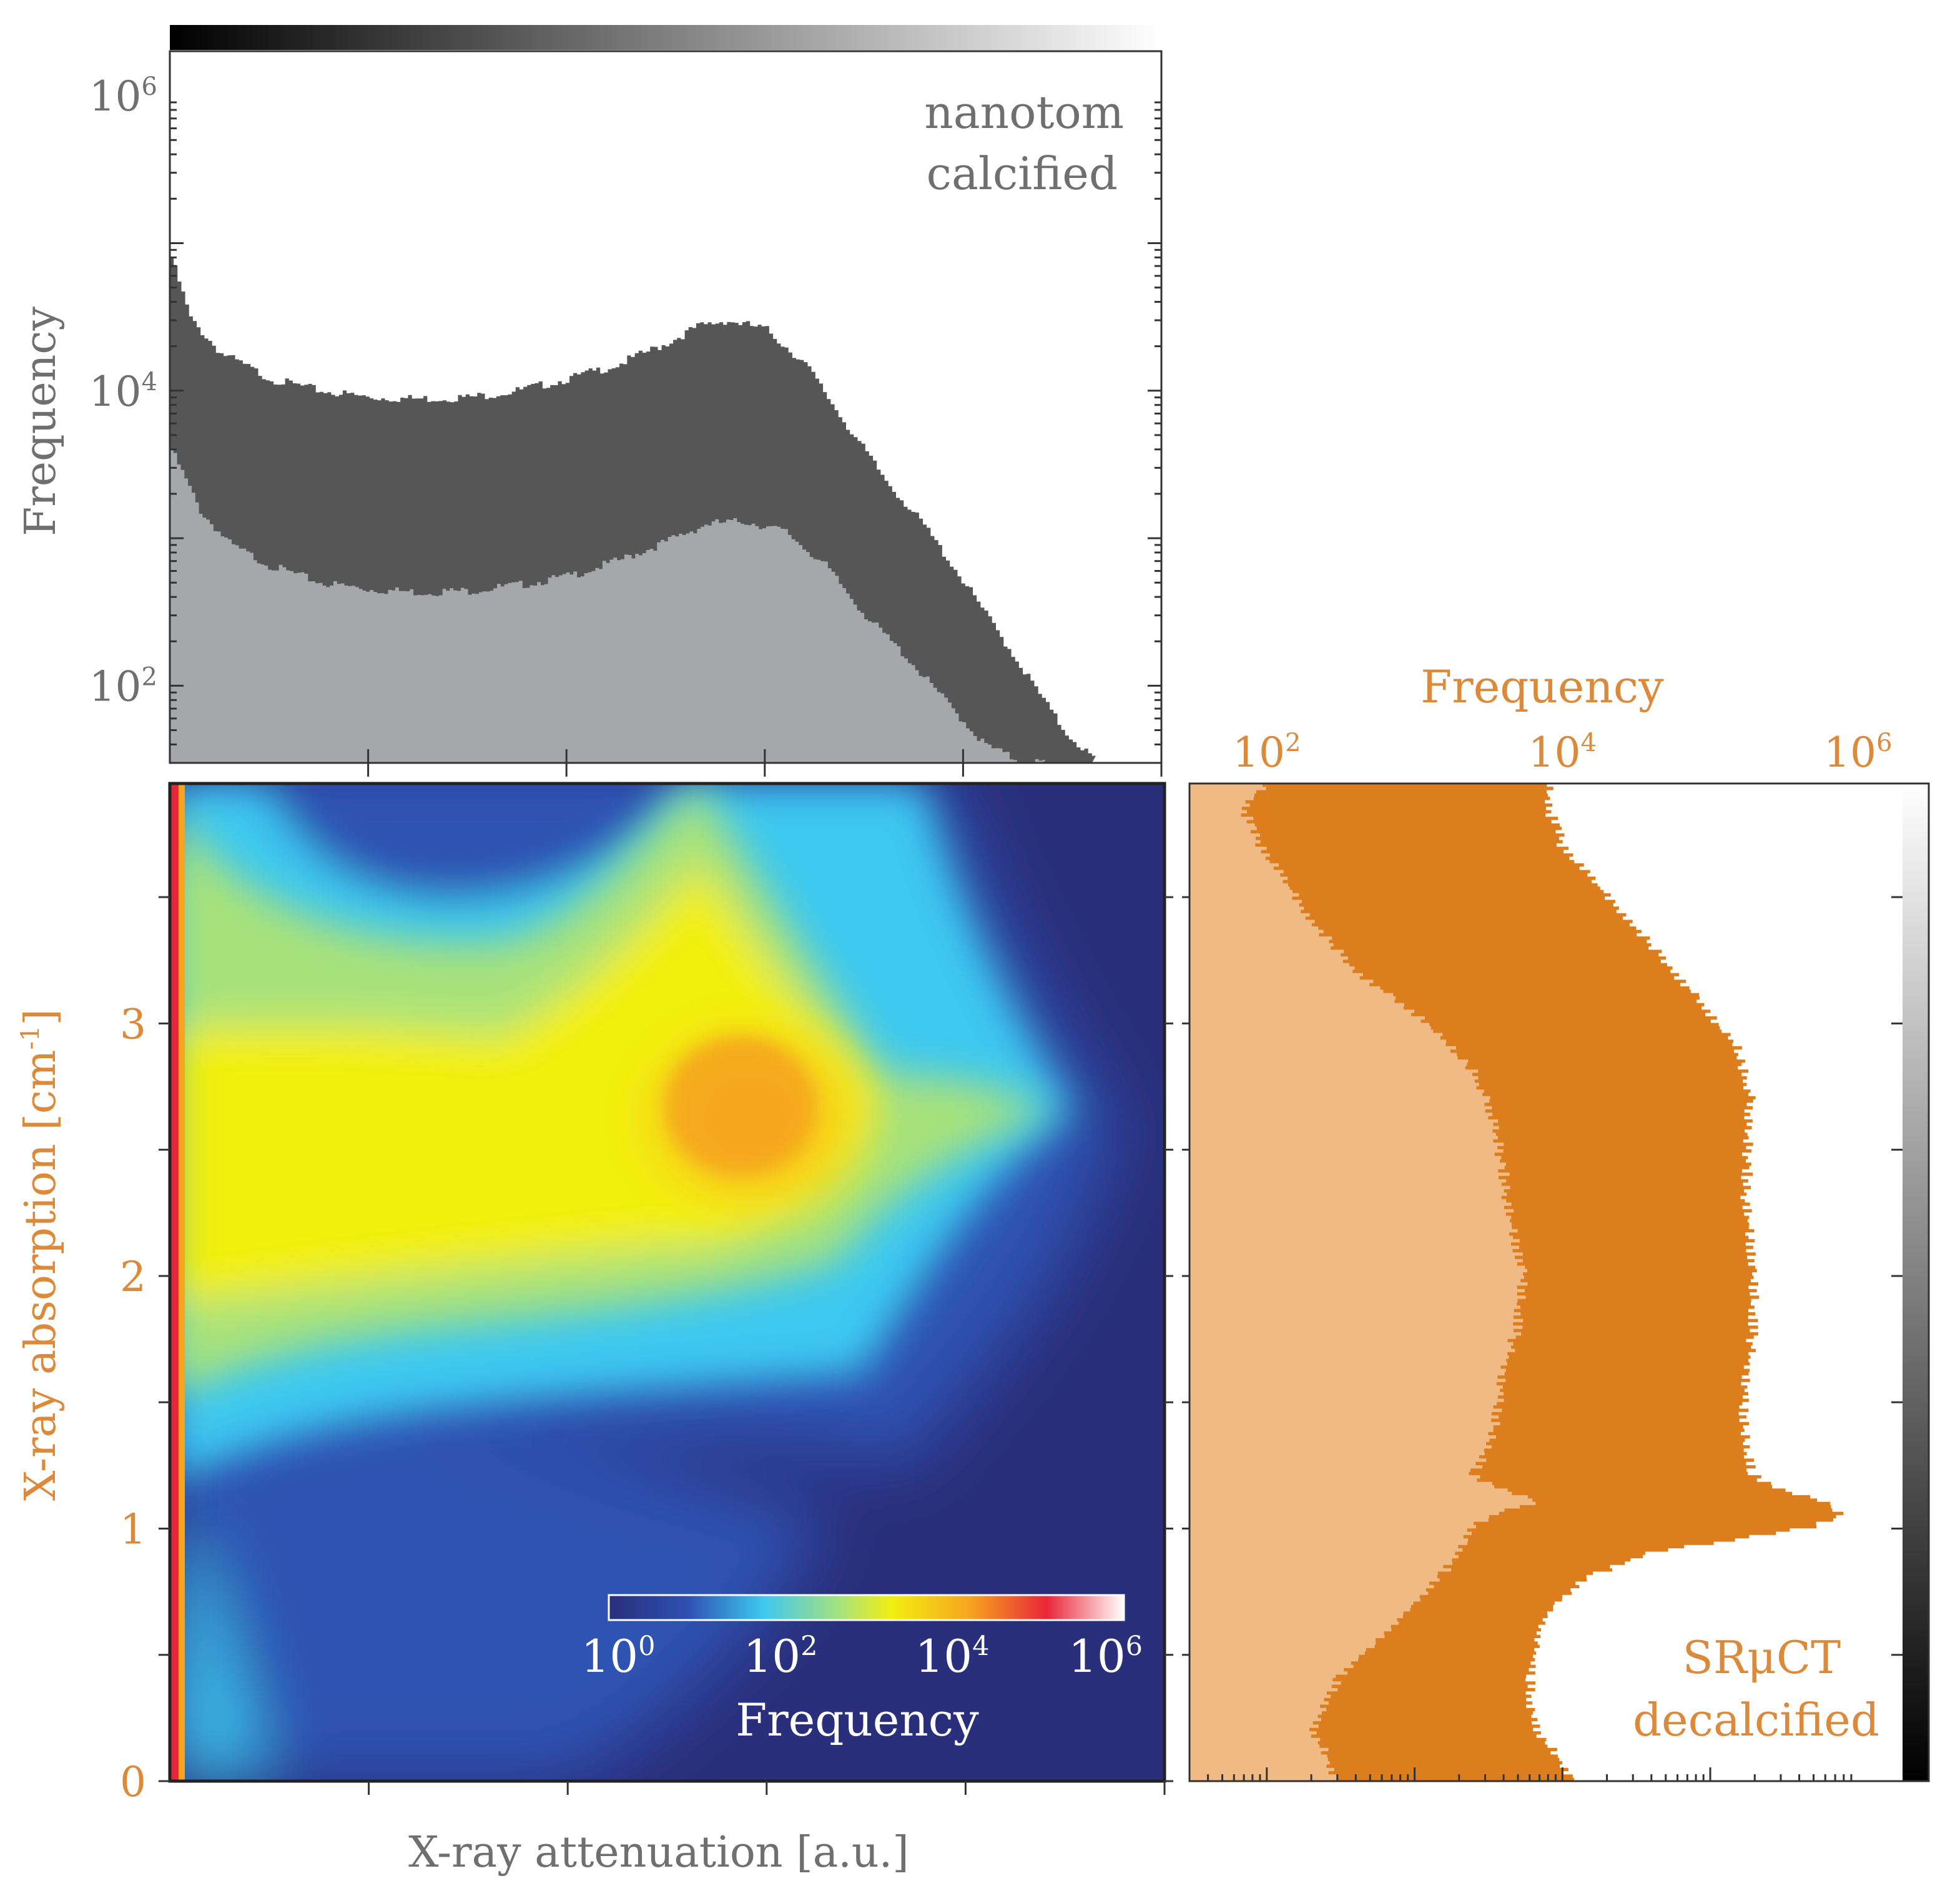 Image resolution: width=1960 pixels, height=1891 pixels. What do you see at coordinates (1134, 1647) in the screenshot?
I see `heatmap-colorbar-tick-label-exp: 6` at bounding box center [1134, 1647].